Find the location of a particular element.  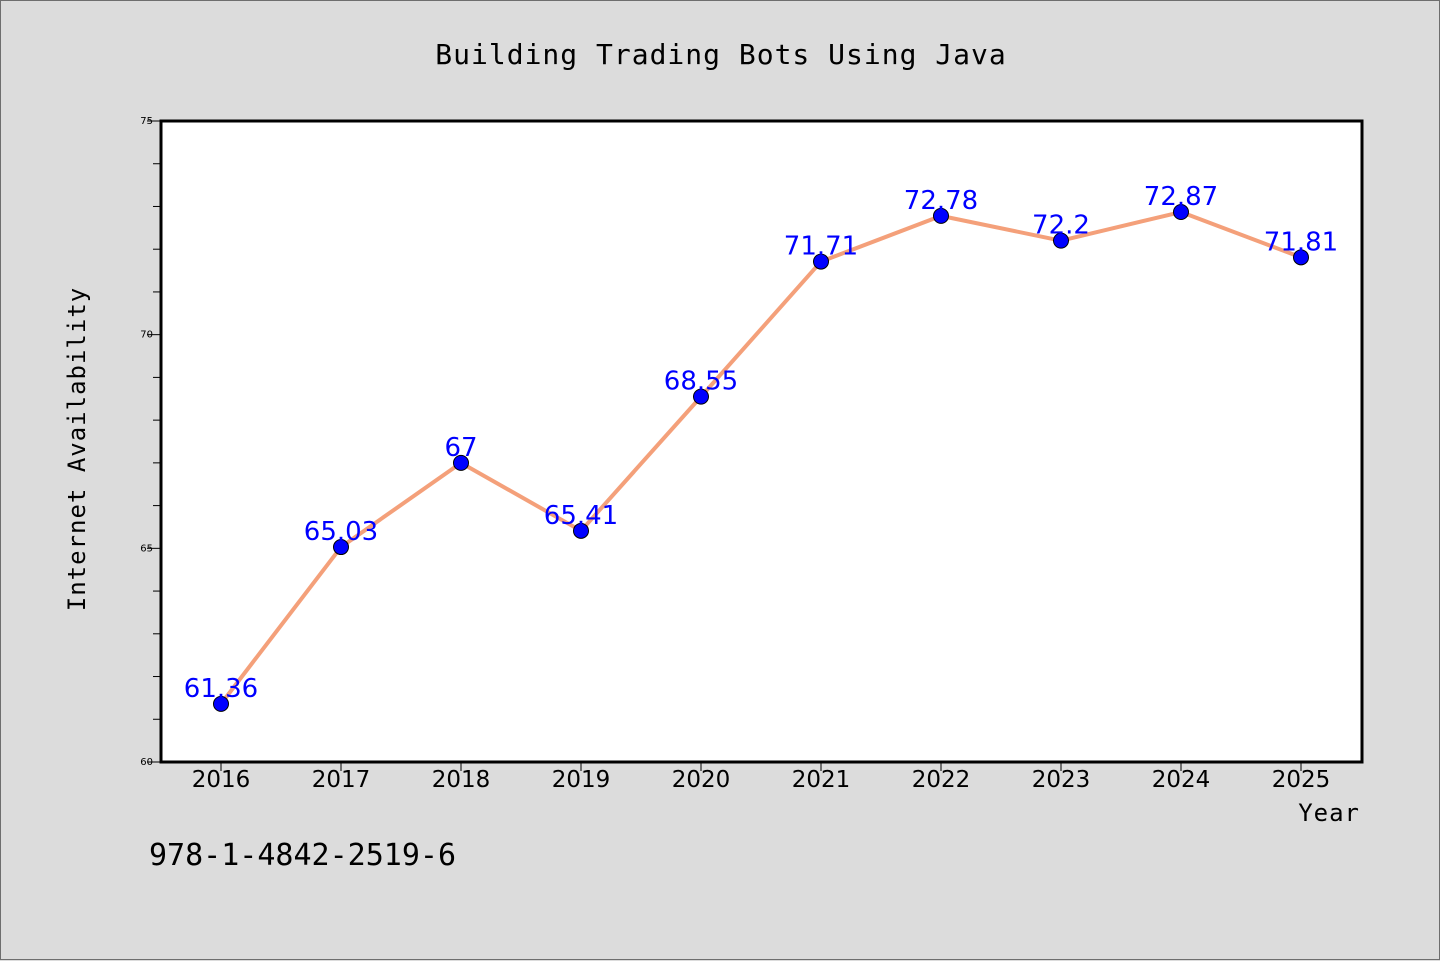

x-tick-label: 2023 is located at coordinates (1061, 780).